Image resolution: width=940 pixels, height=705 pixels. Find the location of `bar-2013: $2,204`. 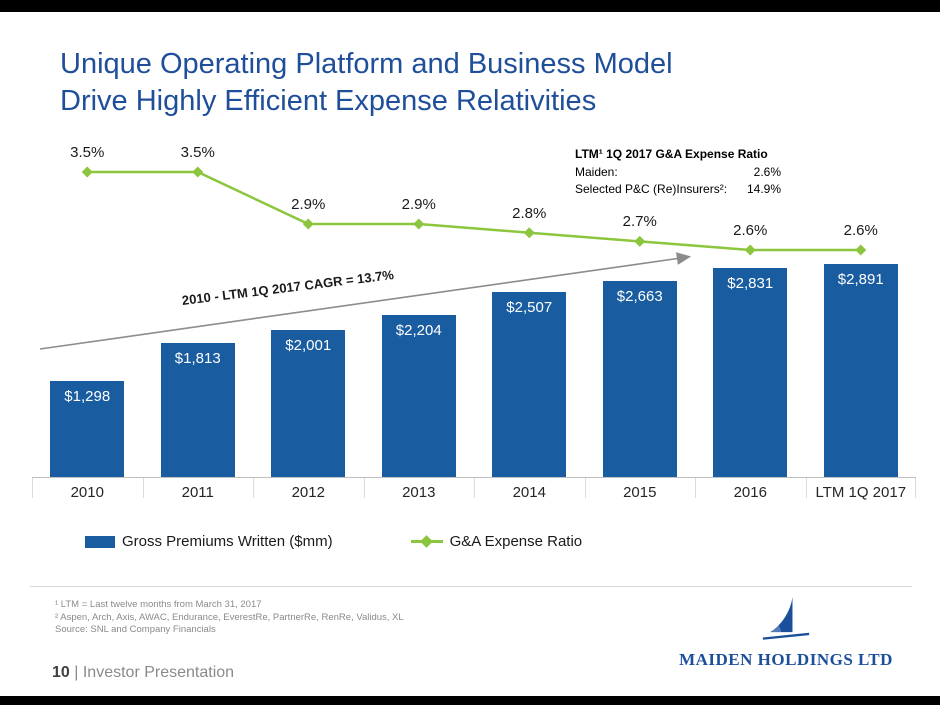

bar-2013: $2,204 is located at coordinates (418, 396).